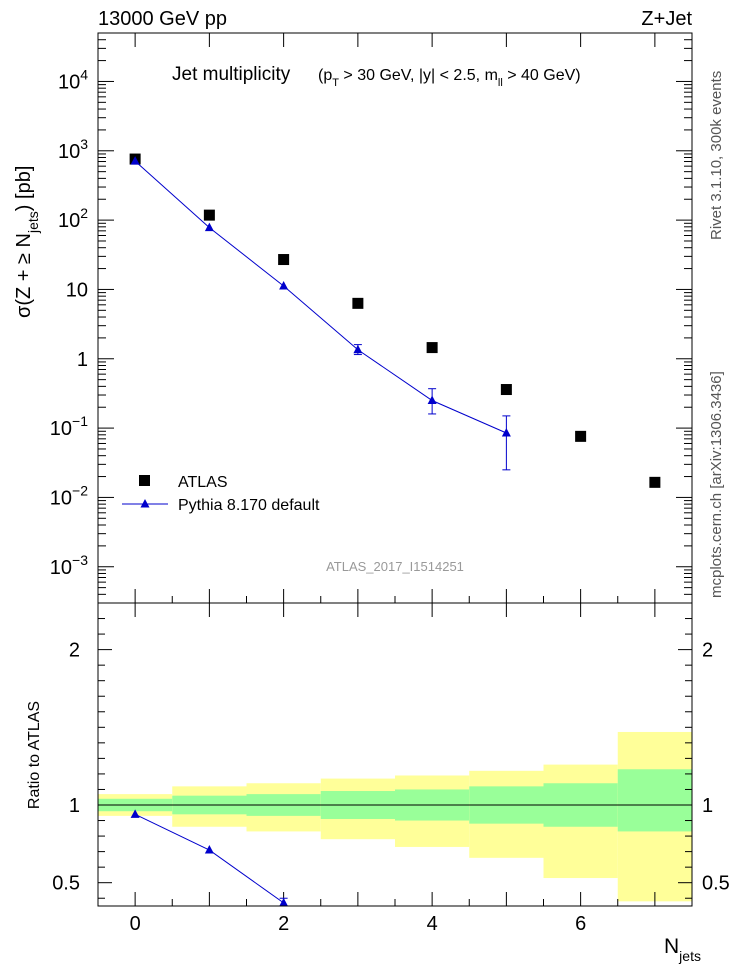  What do you see at coordinates (395, 566) in the screenshot?
I see `analysis-watermark: ATLAS_2017_I1514251` at bounding box center [395, 566].